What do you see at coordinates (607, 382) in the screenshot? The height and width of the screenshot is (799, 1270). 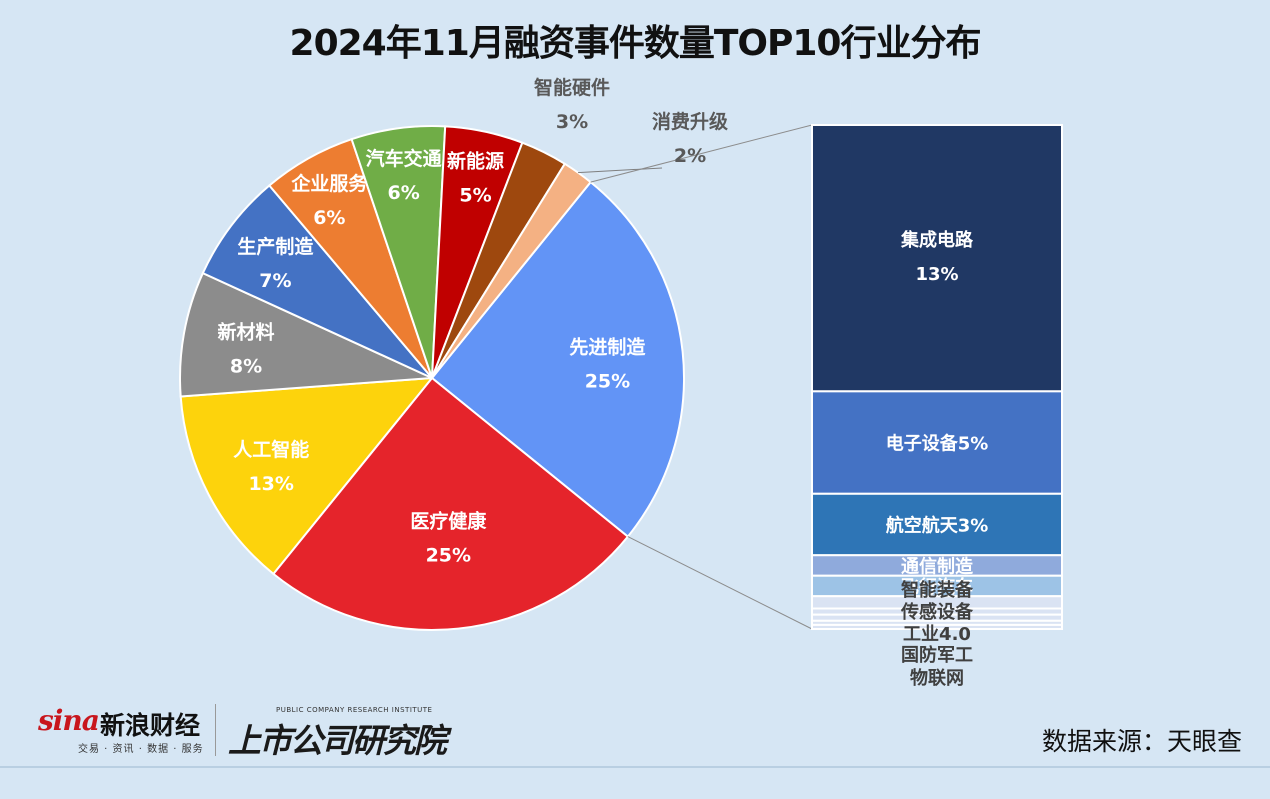 I see `pie-value-1: 25%` at bounding box center [607, 382].